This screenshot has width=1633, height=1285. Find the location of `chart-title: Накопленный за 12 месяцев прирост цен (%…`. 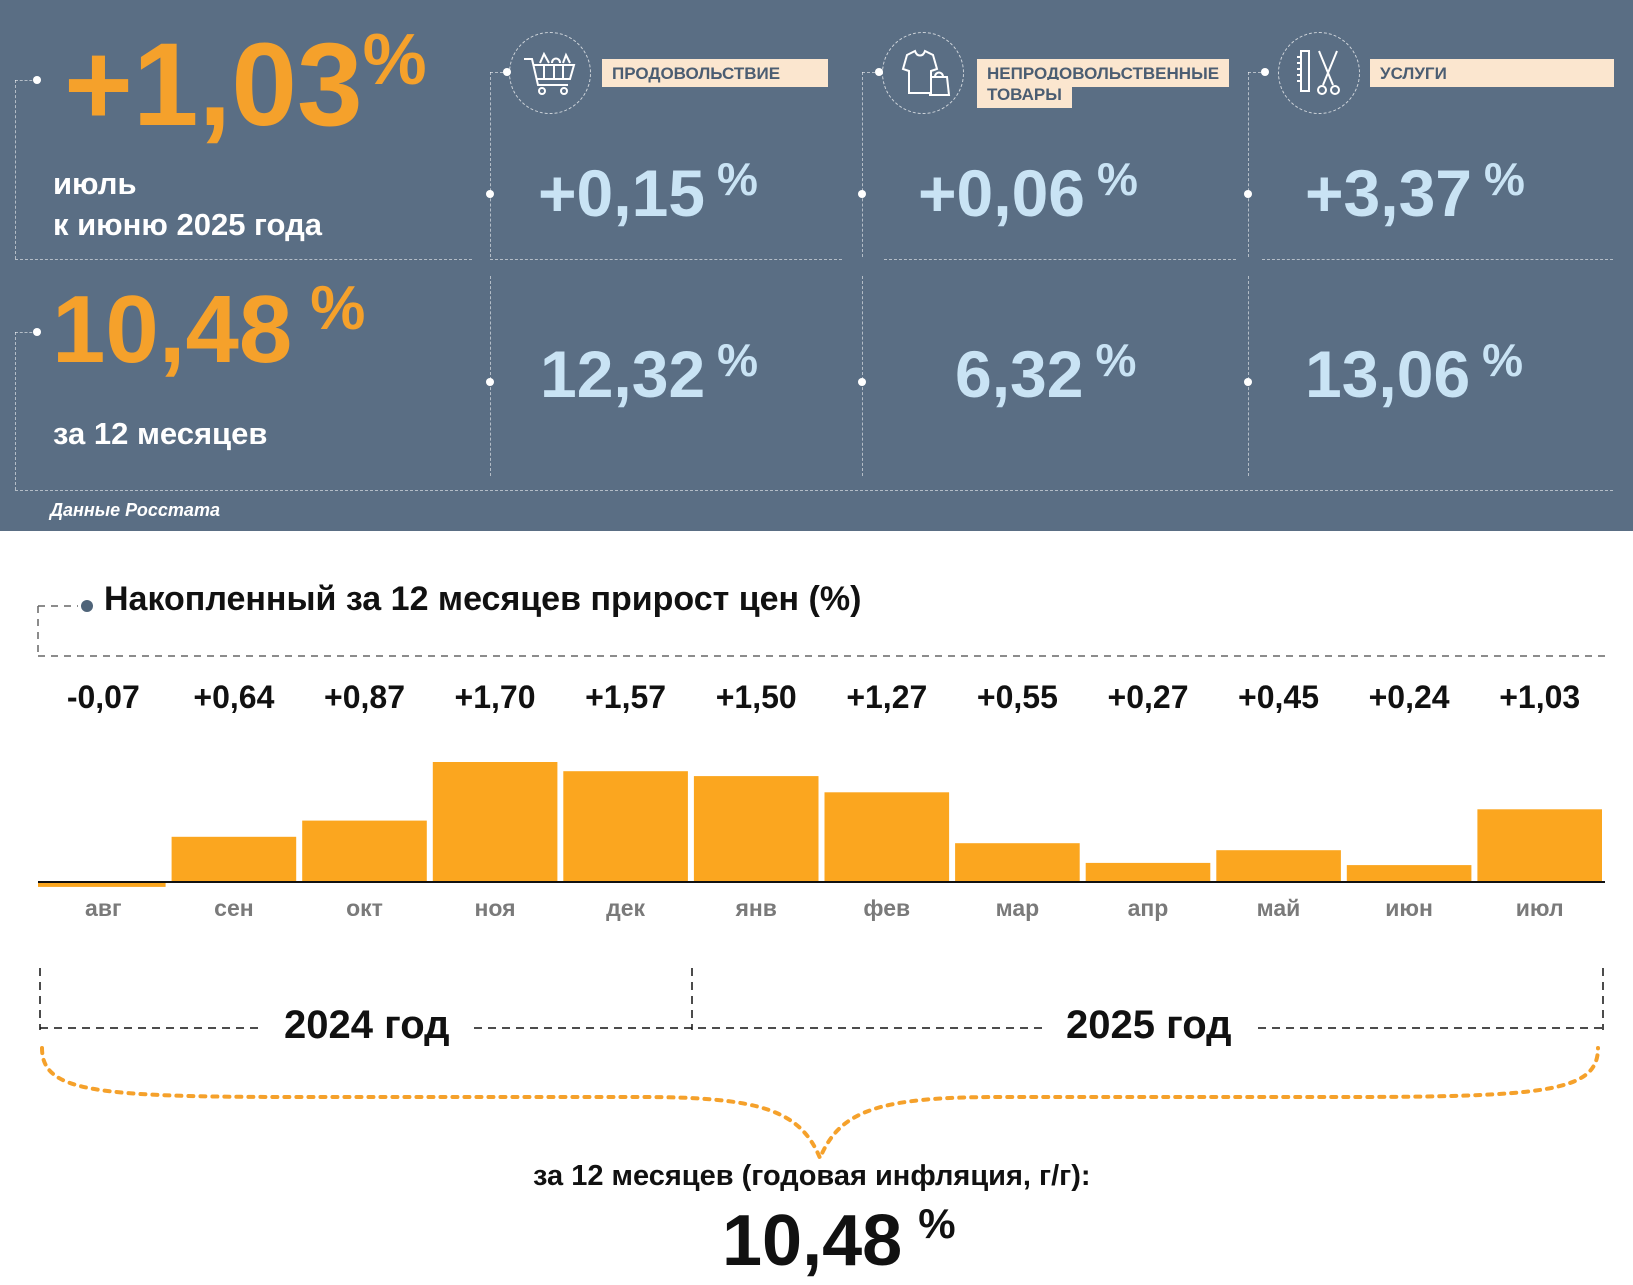

chart-title: Накопленный за 12 месяцев прирост цен (%… is located at coordinates (483, 599).